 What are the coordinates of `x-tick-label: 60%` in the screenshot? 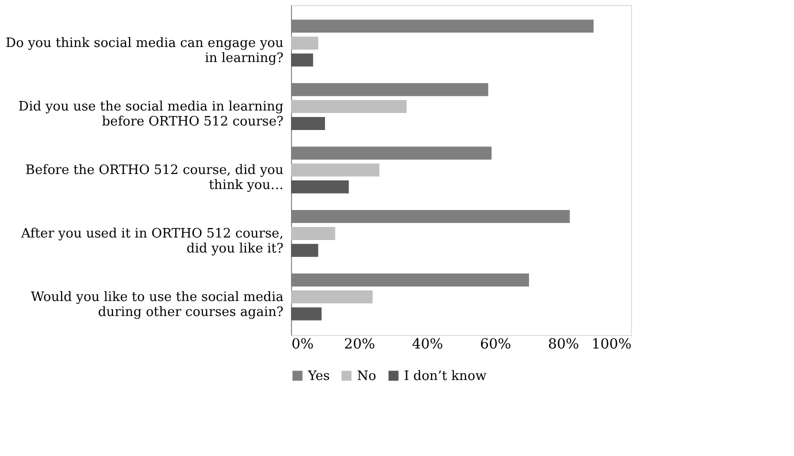 It's located at (496, 344).